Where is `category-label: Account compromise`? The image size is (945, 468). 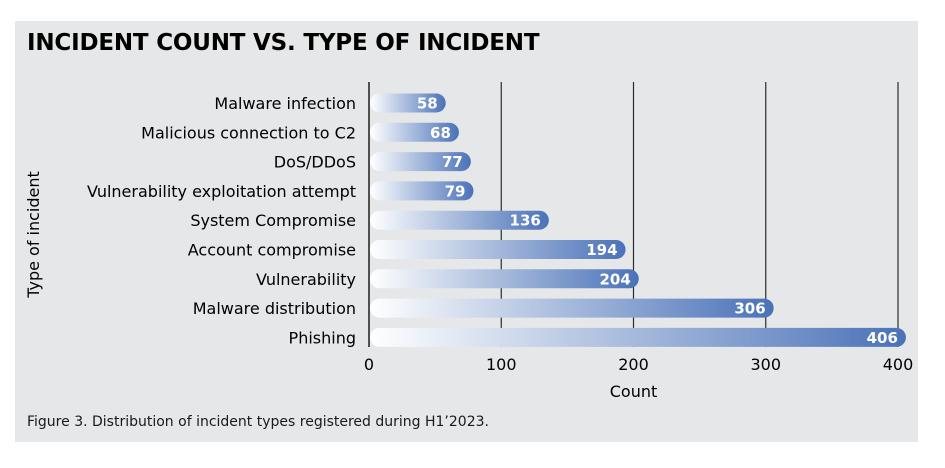
category-label: Account compromise is located at coordinates (272, 250).